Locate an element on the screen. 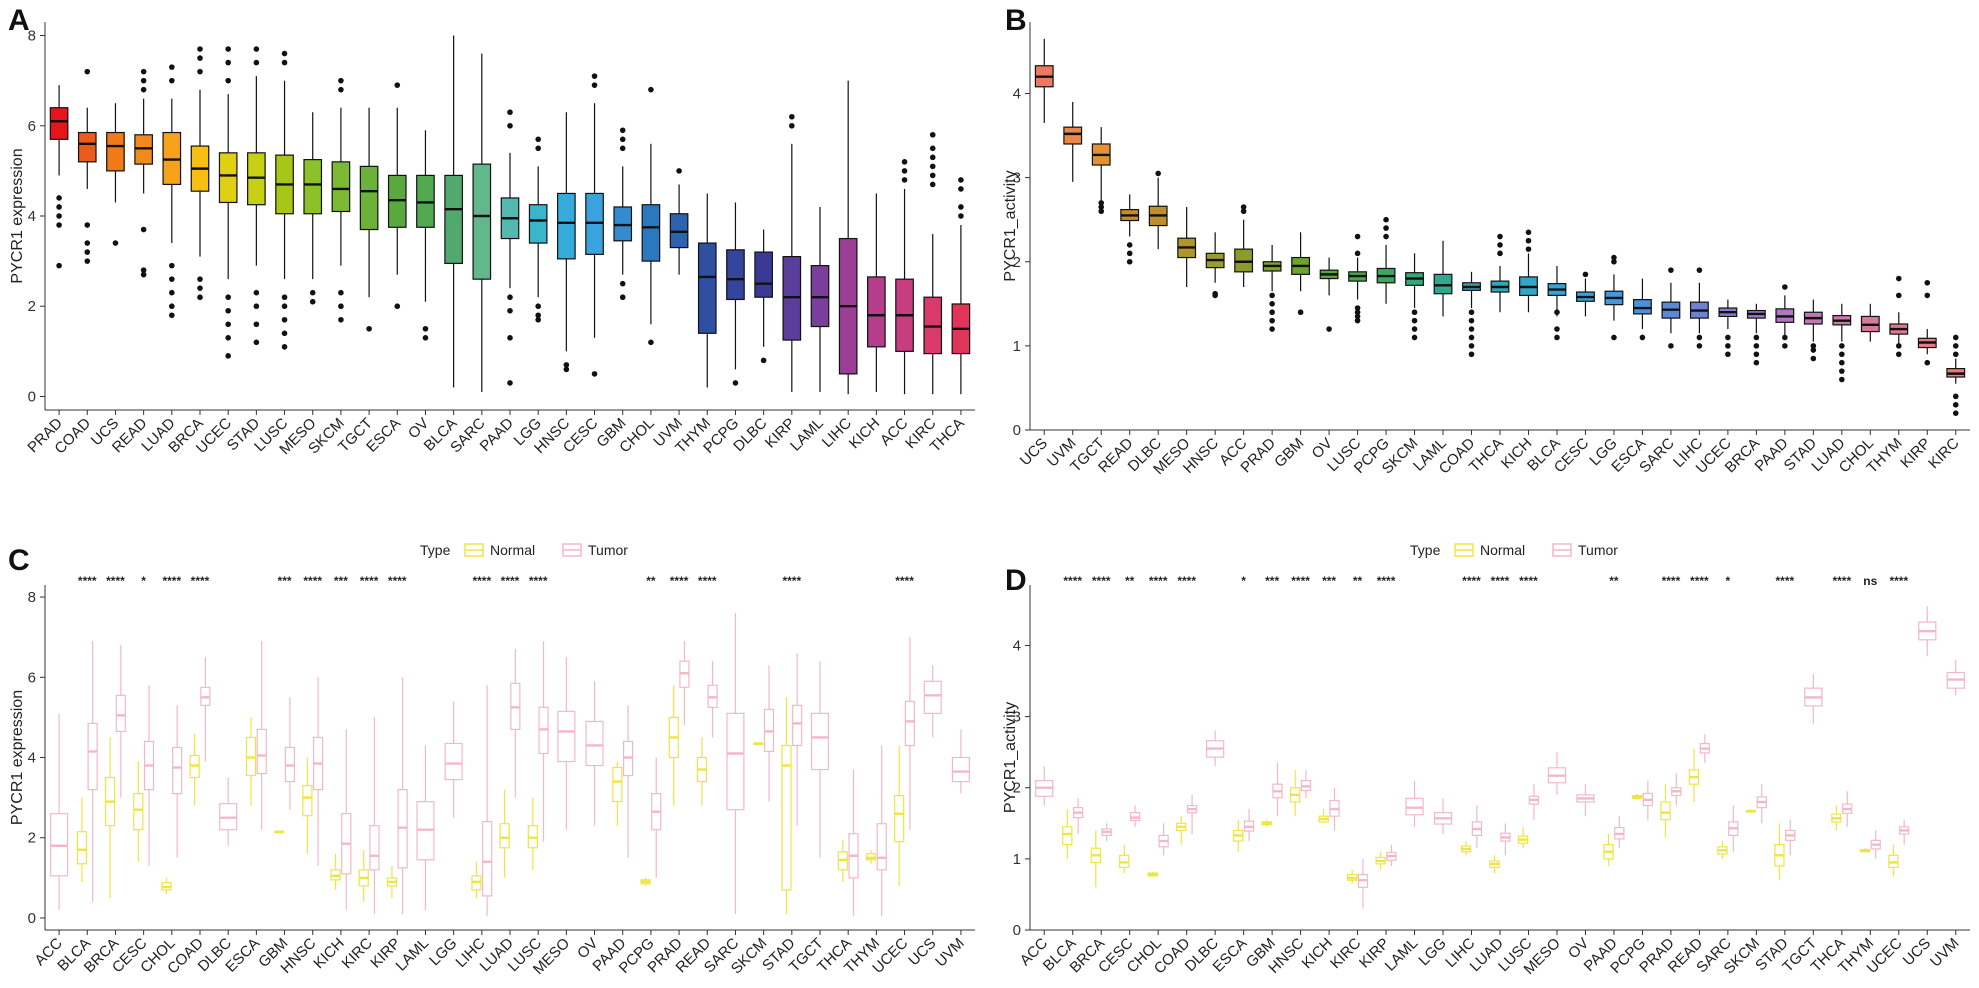  tumor-box-ucec-box is located at coordinates (910, 723).